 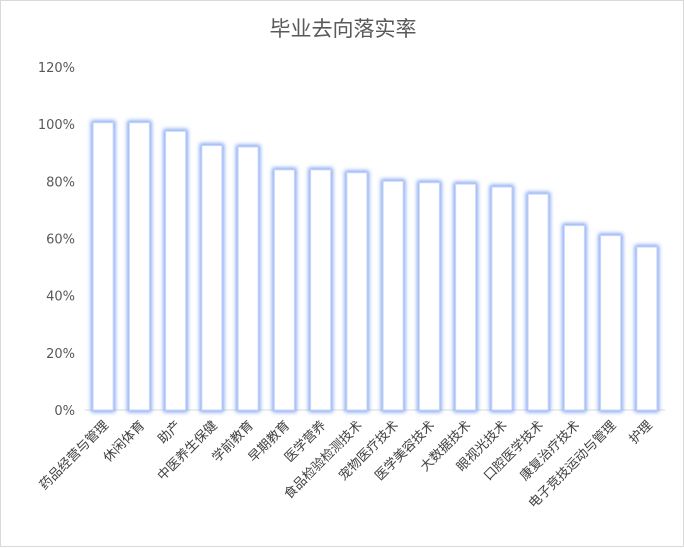 What do you see at coordinates (64, 411) in the screenshot?
I see `y-tick-label: 0%` at bounding box center [64, 411].